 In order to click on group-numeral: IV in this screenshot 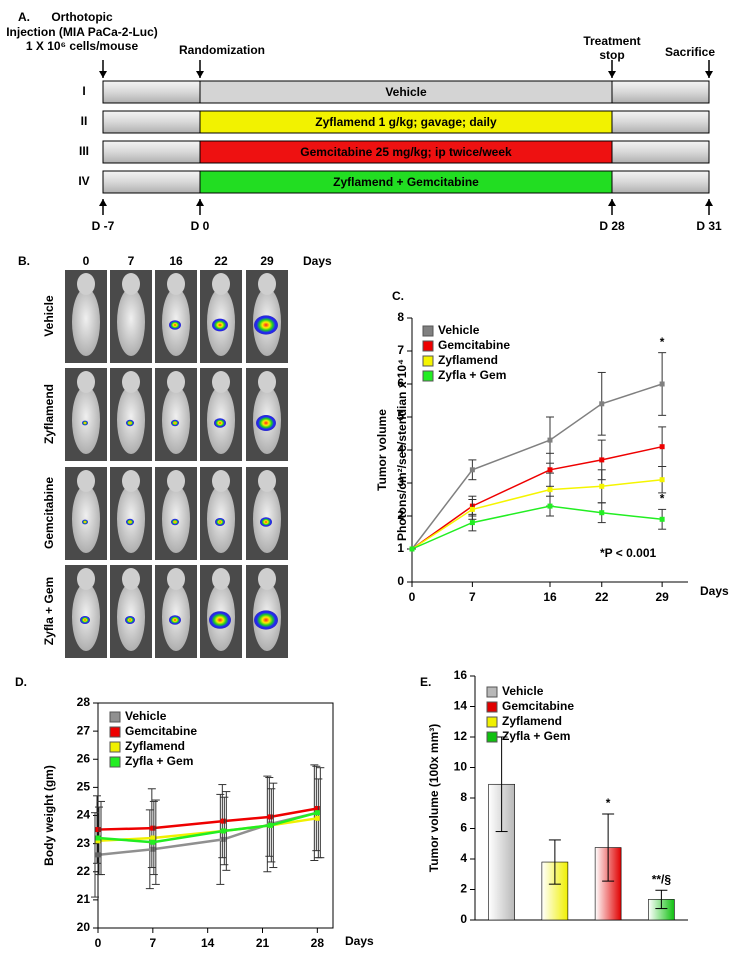, I will do `click(83, 181)`.